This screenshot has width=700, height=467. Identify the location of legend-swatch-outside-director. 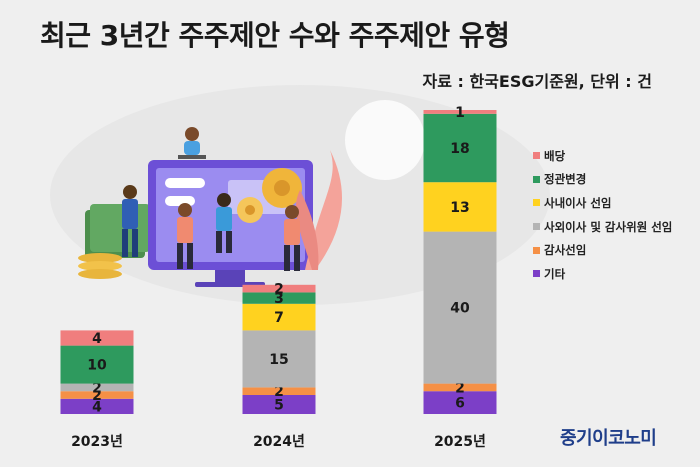
(536, 227).